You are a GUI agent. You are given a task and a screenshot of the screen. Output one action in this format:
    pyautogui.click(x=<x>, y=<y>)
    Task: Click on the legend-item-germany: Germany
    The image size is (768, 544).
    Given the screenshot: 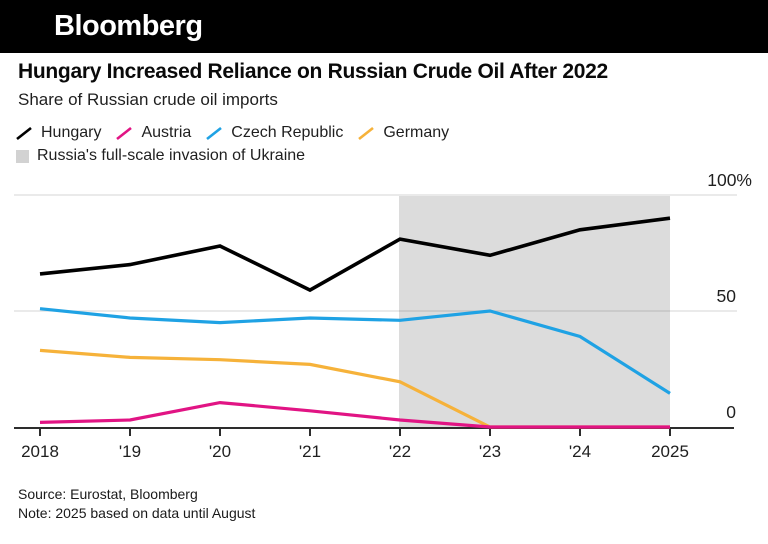 What is the action you would take?
    pyautogui.click(x=403, y=133)
    